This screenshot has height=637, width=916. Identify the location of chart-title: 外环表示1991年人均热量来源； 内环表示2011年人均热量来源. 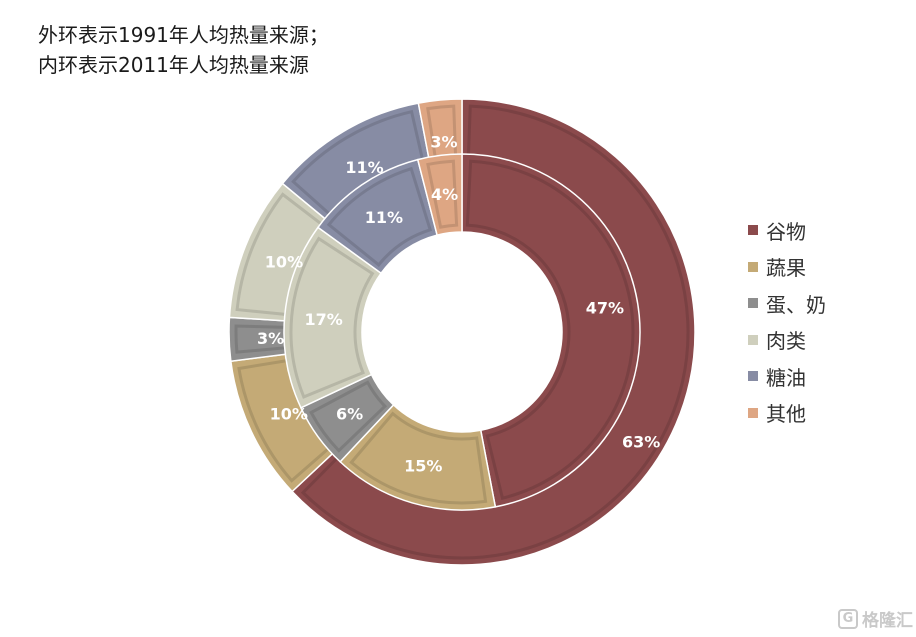
(183, 50).